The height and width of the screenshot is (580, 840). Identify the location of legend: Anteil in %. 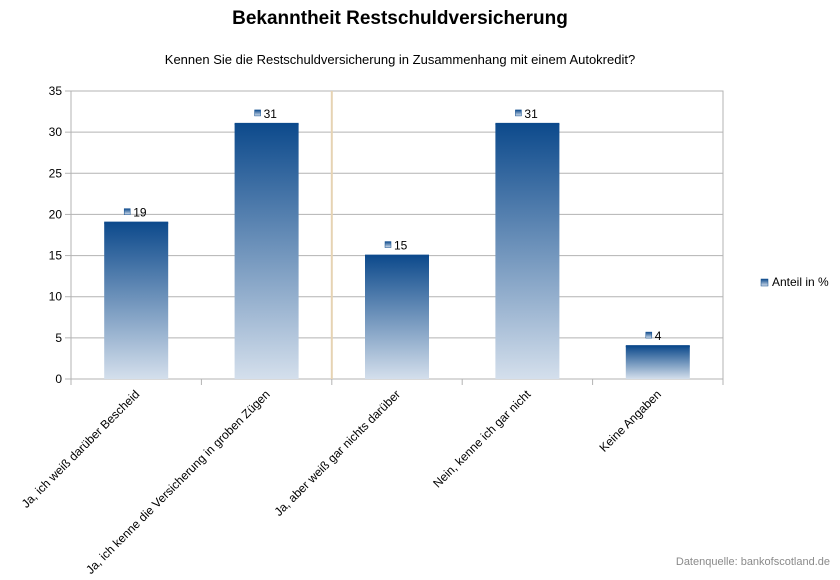
(794, 282).